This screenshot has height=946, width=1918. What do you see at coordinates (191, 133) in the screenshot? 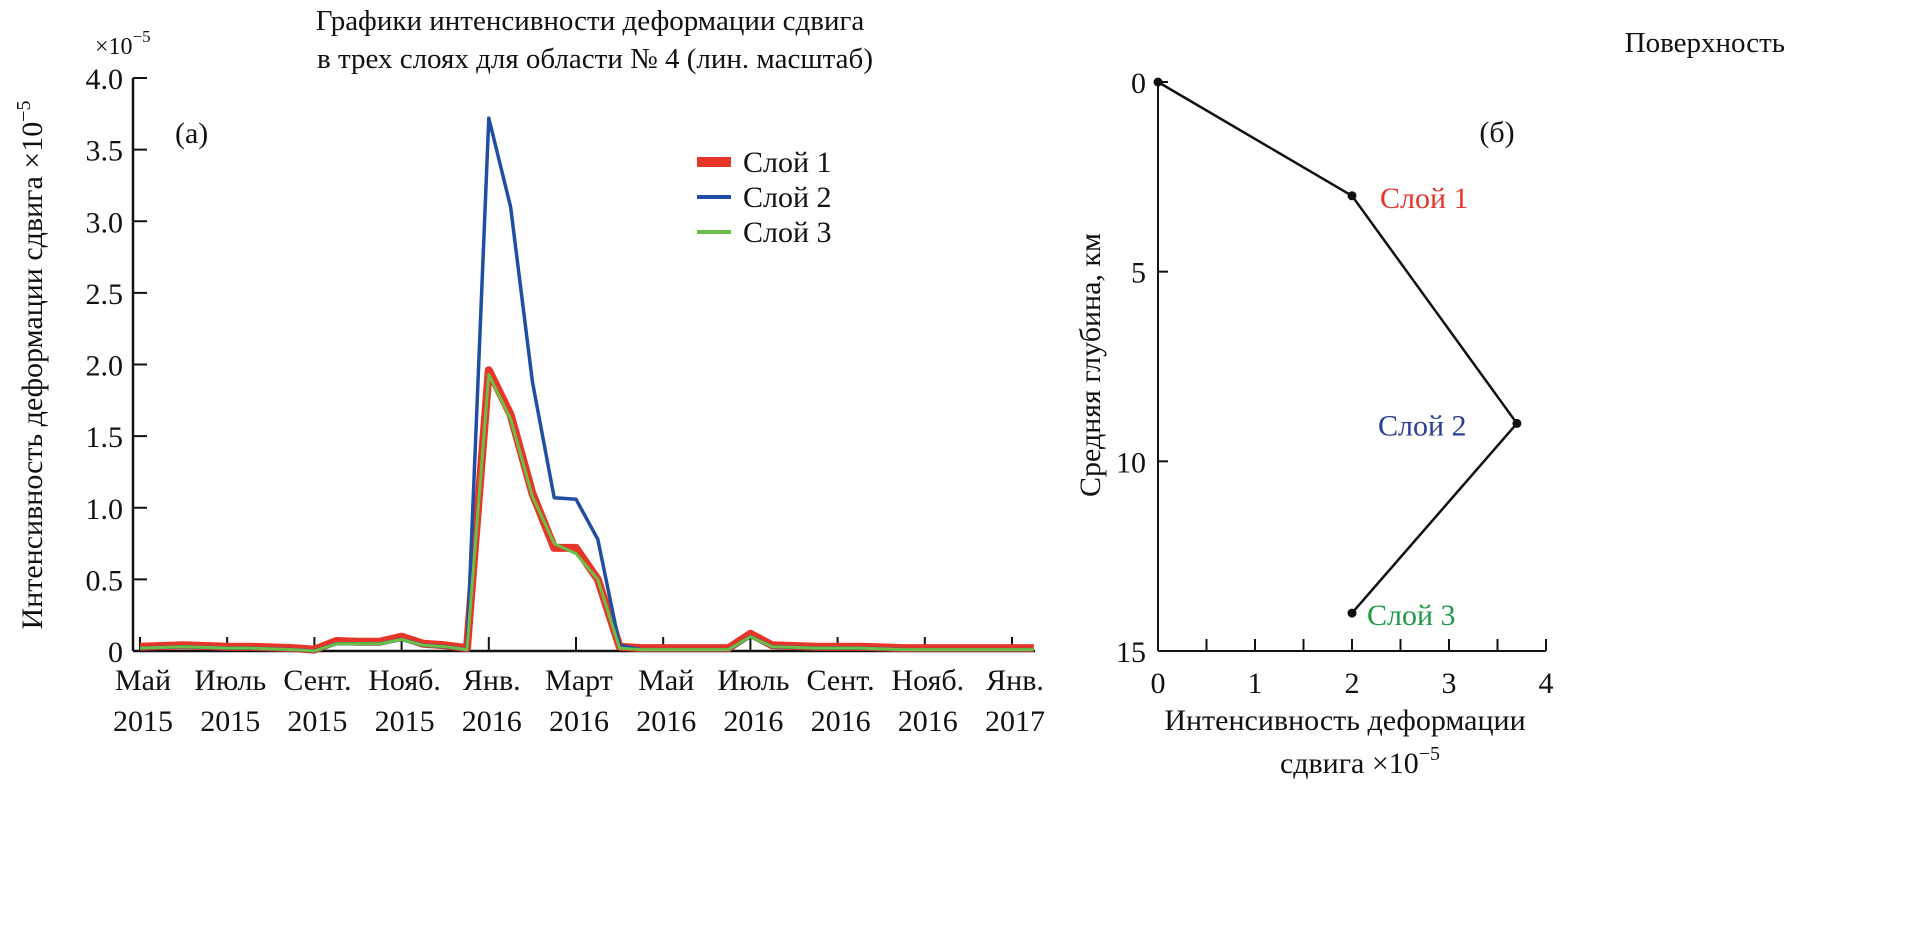
I see `panel-label-a: (а)` at bounding box center [191, 133].